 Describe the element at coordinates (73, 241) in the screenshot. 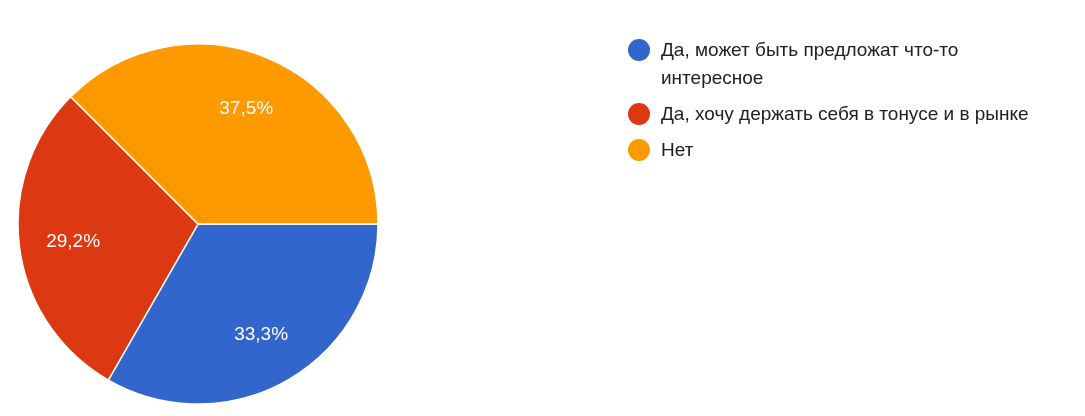

I see `data-label: 29,2%` at that location.